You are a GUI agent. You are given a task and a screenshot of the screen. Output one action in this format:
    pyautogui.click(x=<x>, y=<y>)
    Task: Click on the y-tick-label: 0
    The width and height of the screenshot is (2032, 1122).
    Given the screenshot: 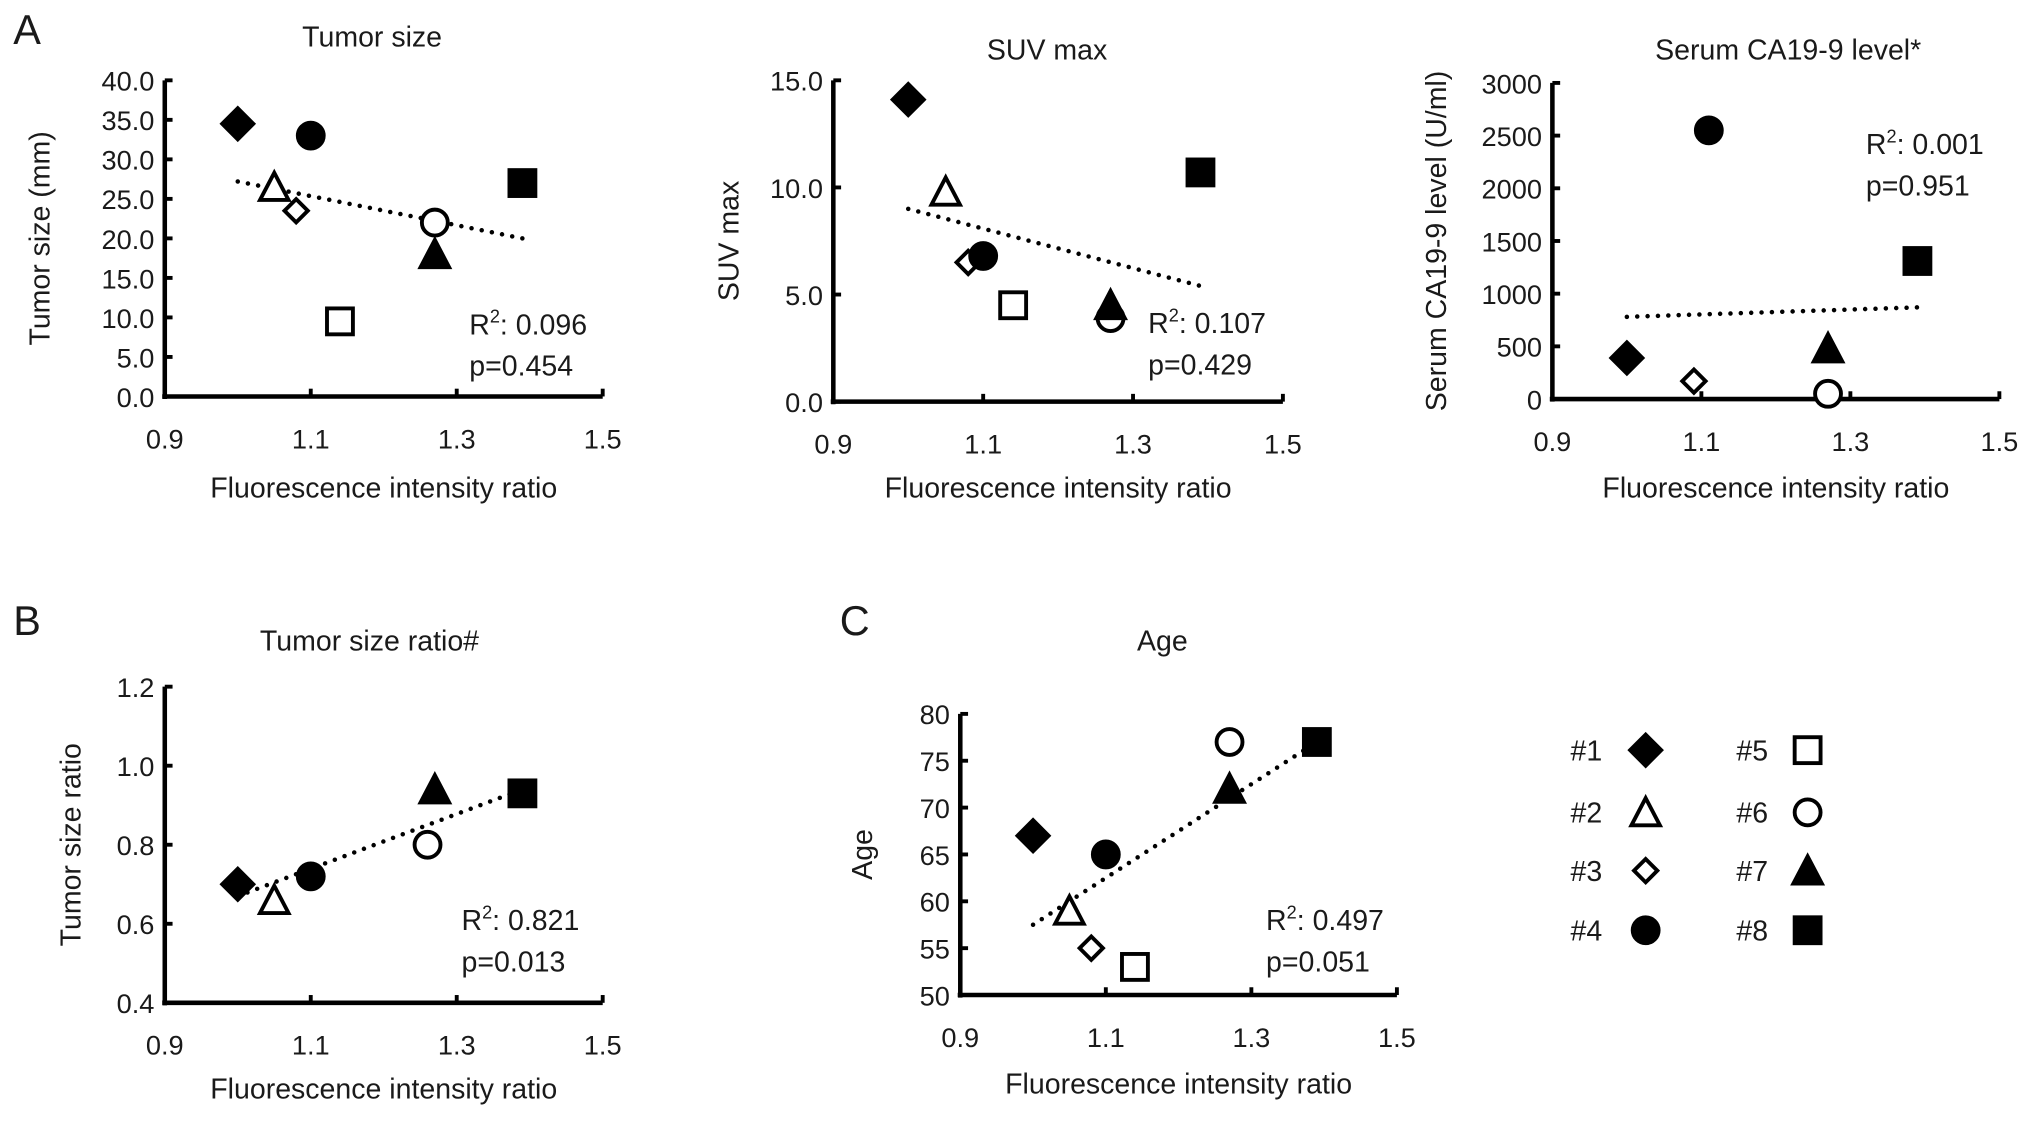 What is the action you would take?
    pyautogui.click(x=1534, y=399)
    